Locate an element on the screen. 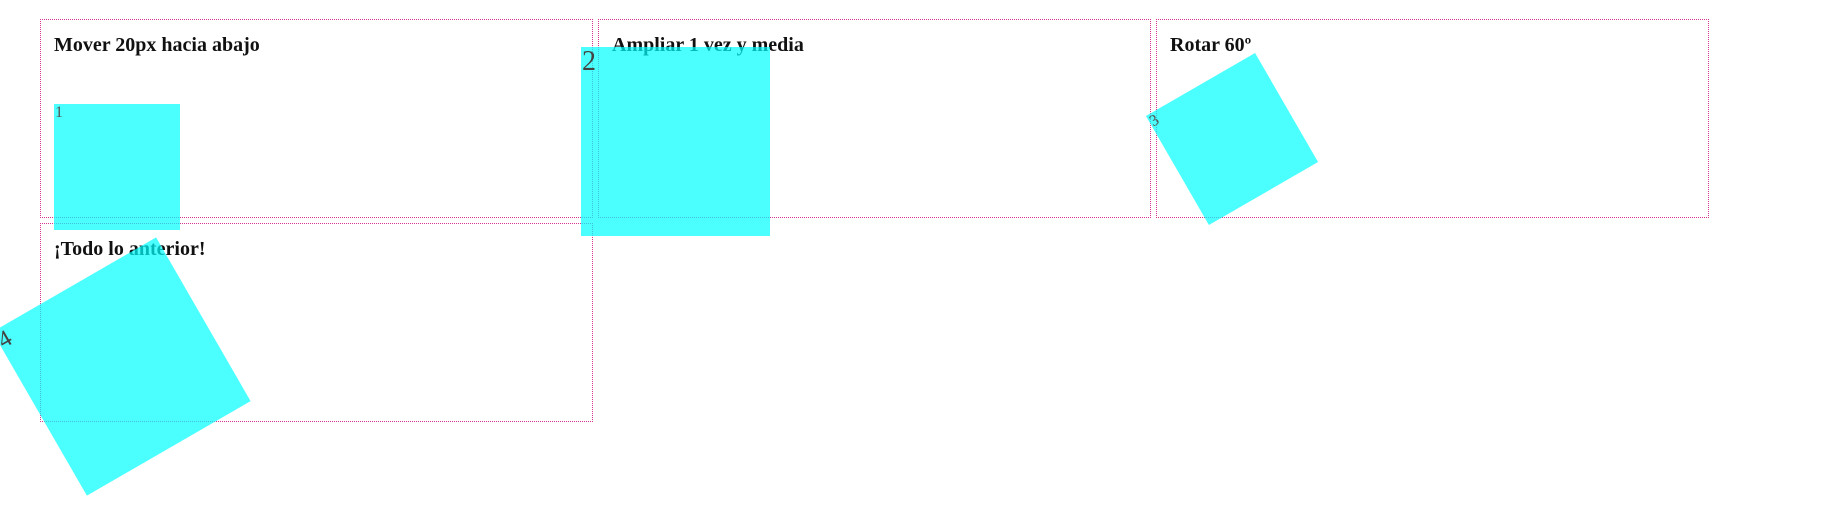 This screenshot has height=528, width=1827. box-translated: 1 is located at coordinates (117, 167).